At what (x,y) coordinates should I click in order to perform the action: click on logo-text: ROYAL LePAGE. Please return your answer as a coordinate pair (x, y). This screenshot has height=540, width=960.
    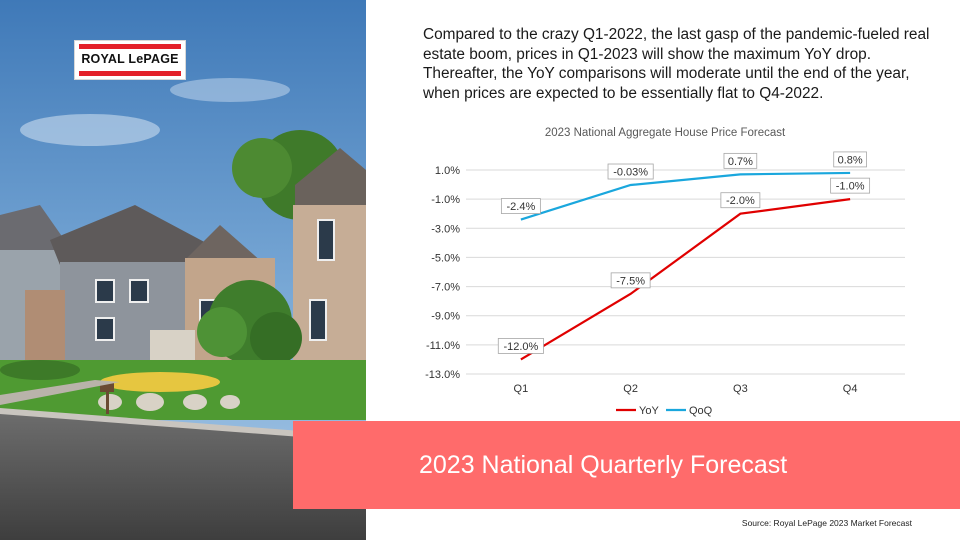
    Looking at the image, I should click on (130, 59).